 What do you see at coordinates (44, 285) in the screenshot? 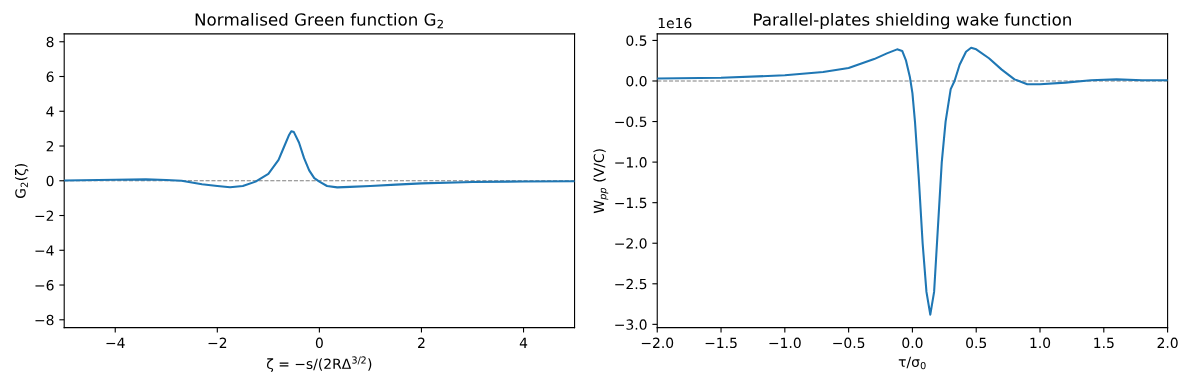
I see `y-tick-label: −6` at bounding box center [44, 285].